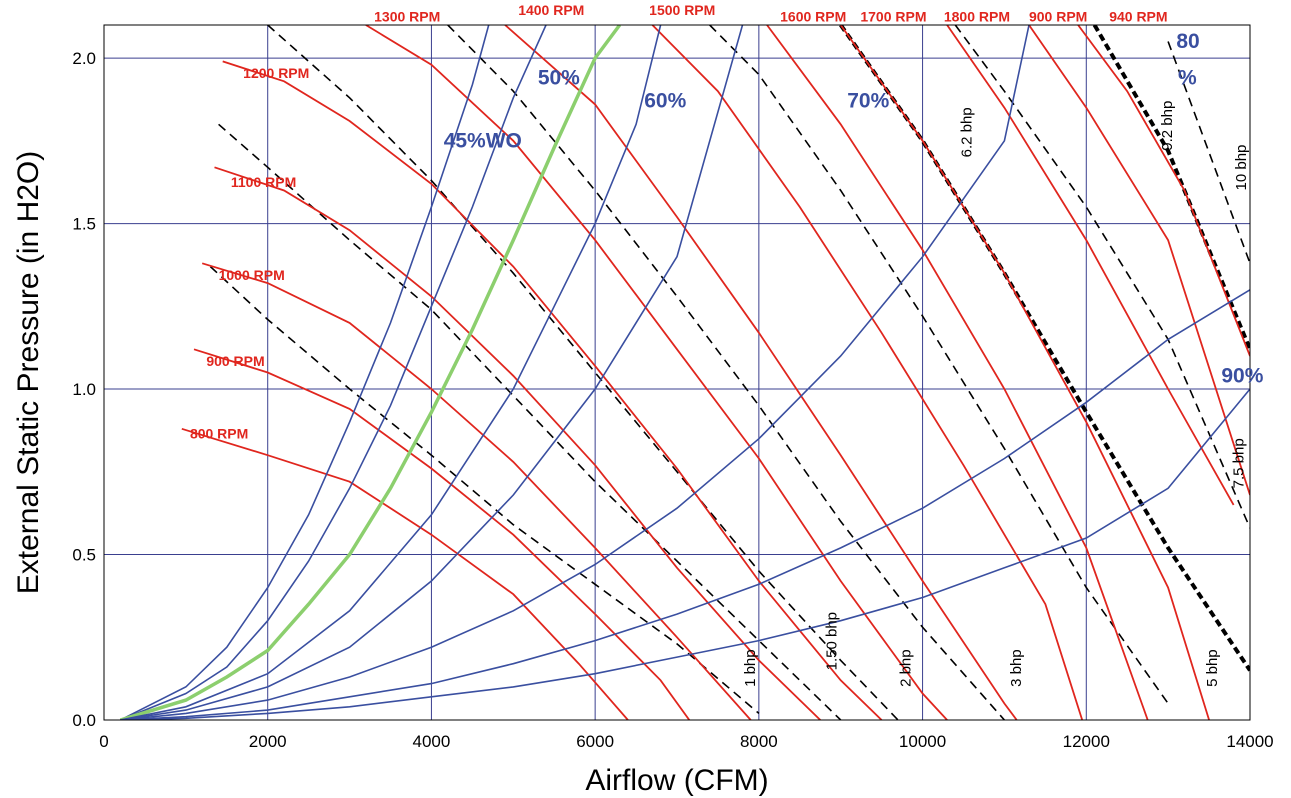 Image resolution: width=1291 pixels, height=798 pixels. What do you see at coordinates (1241, 168) in the screenshot?
I see `bhp-label: 10 bhp` at bounding box center [1241, 168].